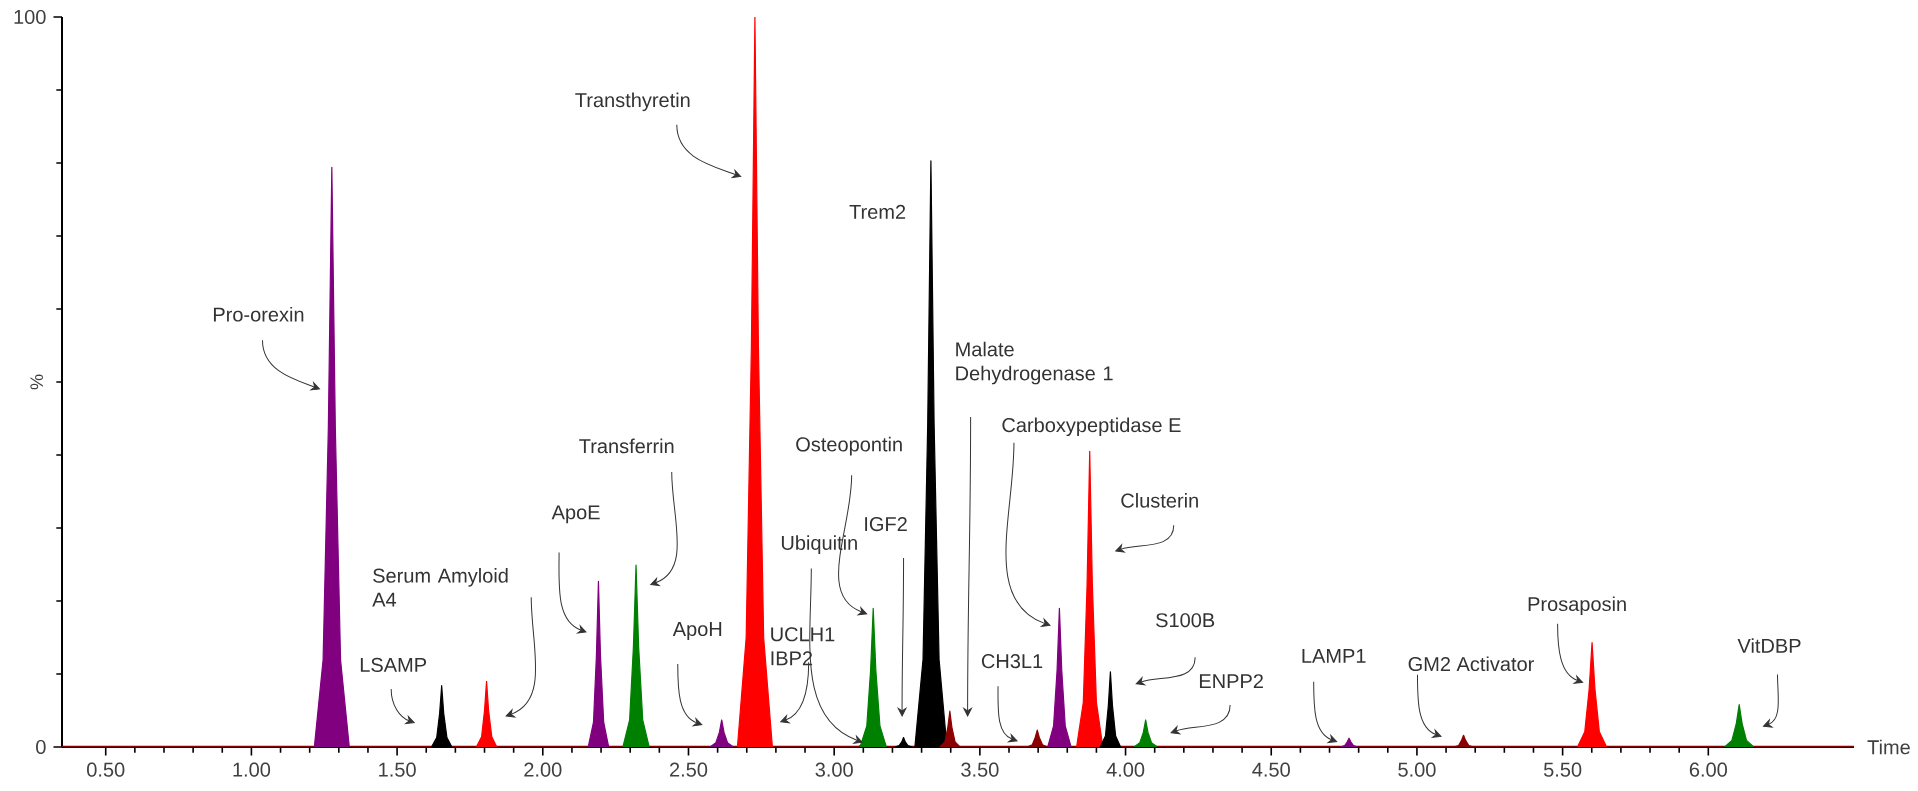 The height and width of the screenshot is (791, 1918). I want to click on annotation: ApoH, so click(697, 631).